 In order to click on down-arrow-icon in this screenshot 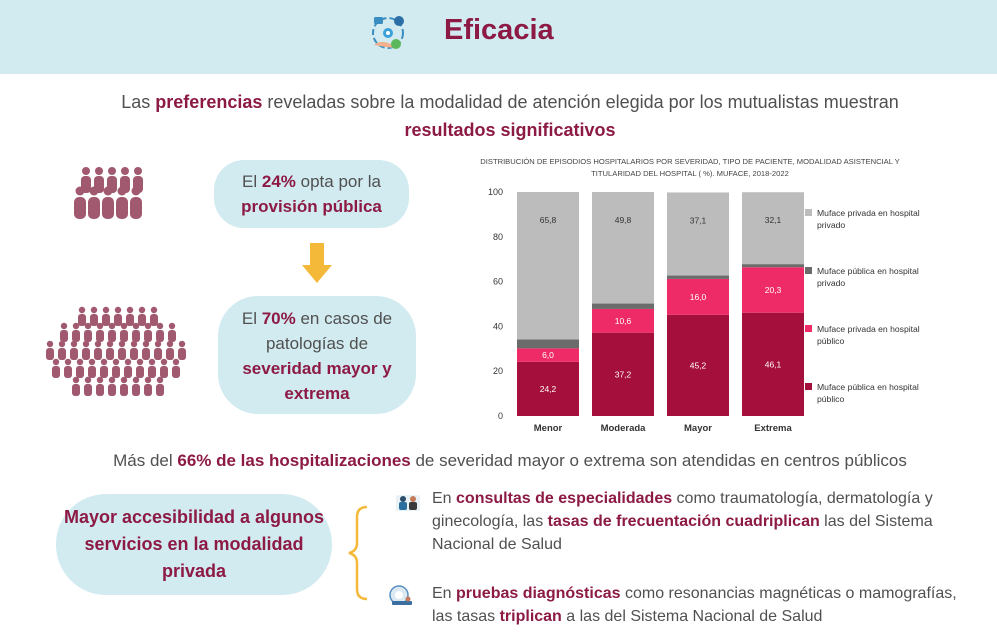, I will do `click(317, 263)`.